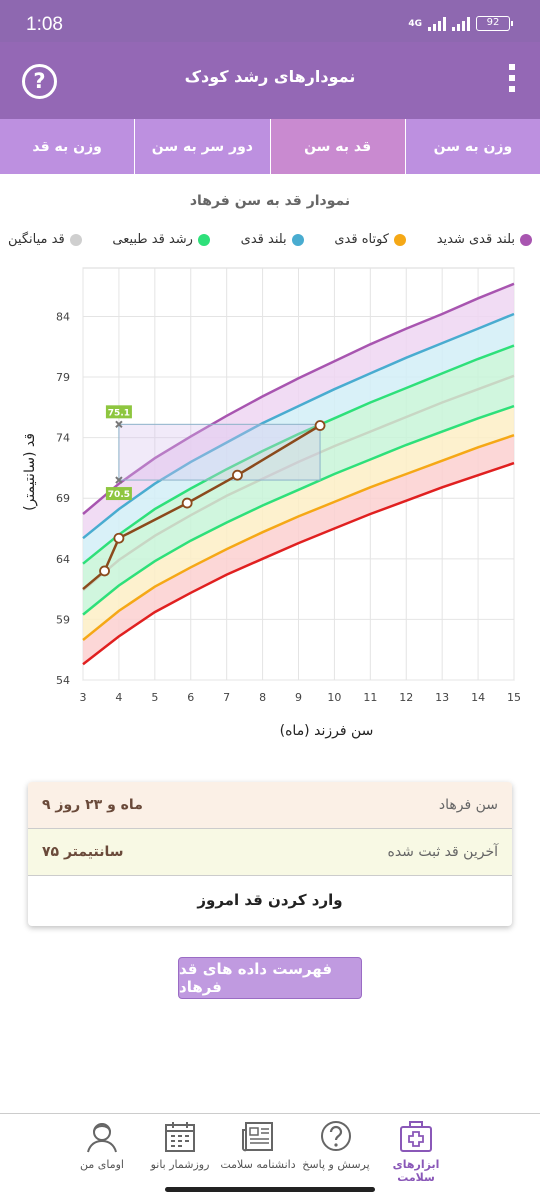 This screenshot has height=1200, width=540. I want to click on nav-item-encyclopedia: دانشنامه سلامت, so click(258, 1145).